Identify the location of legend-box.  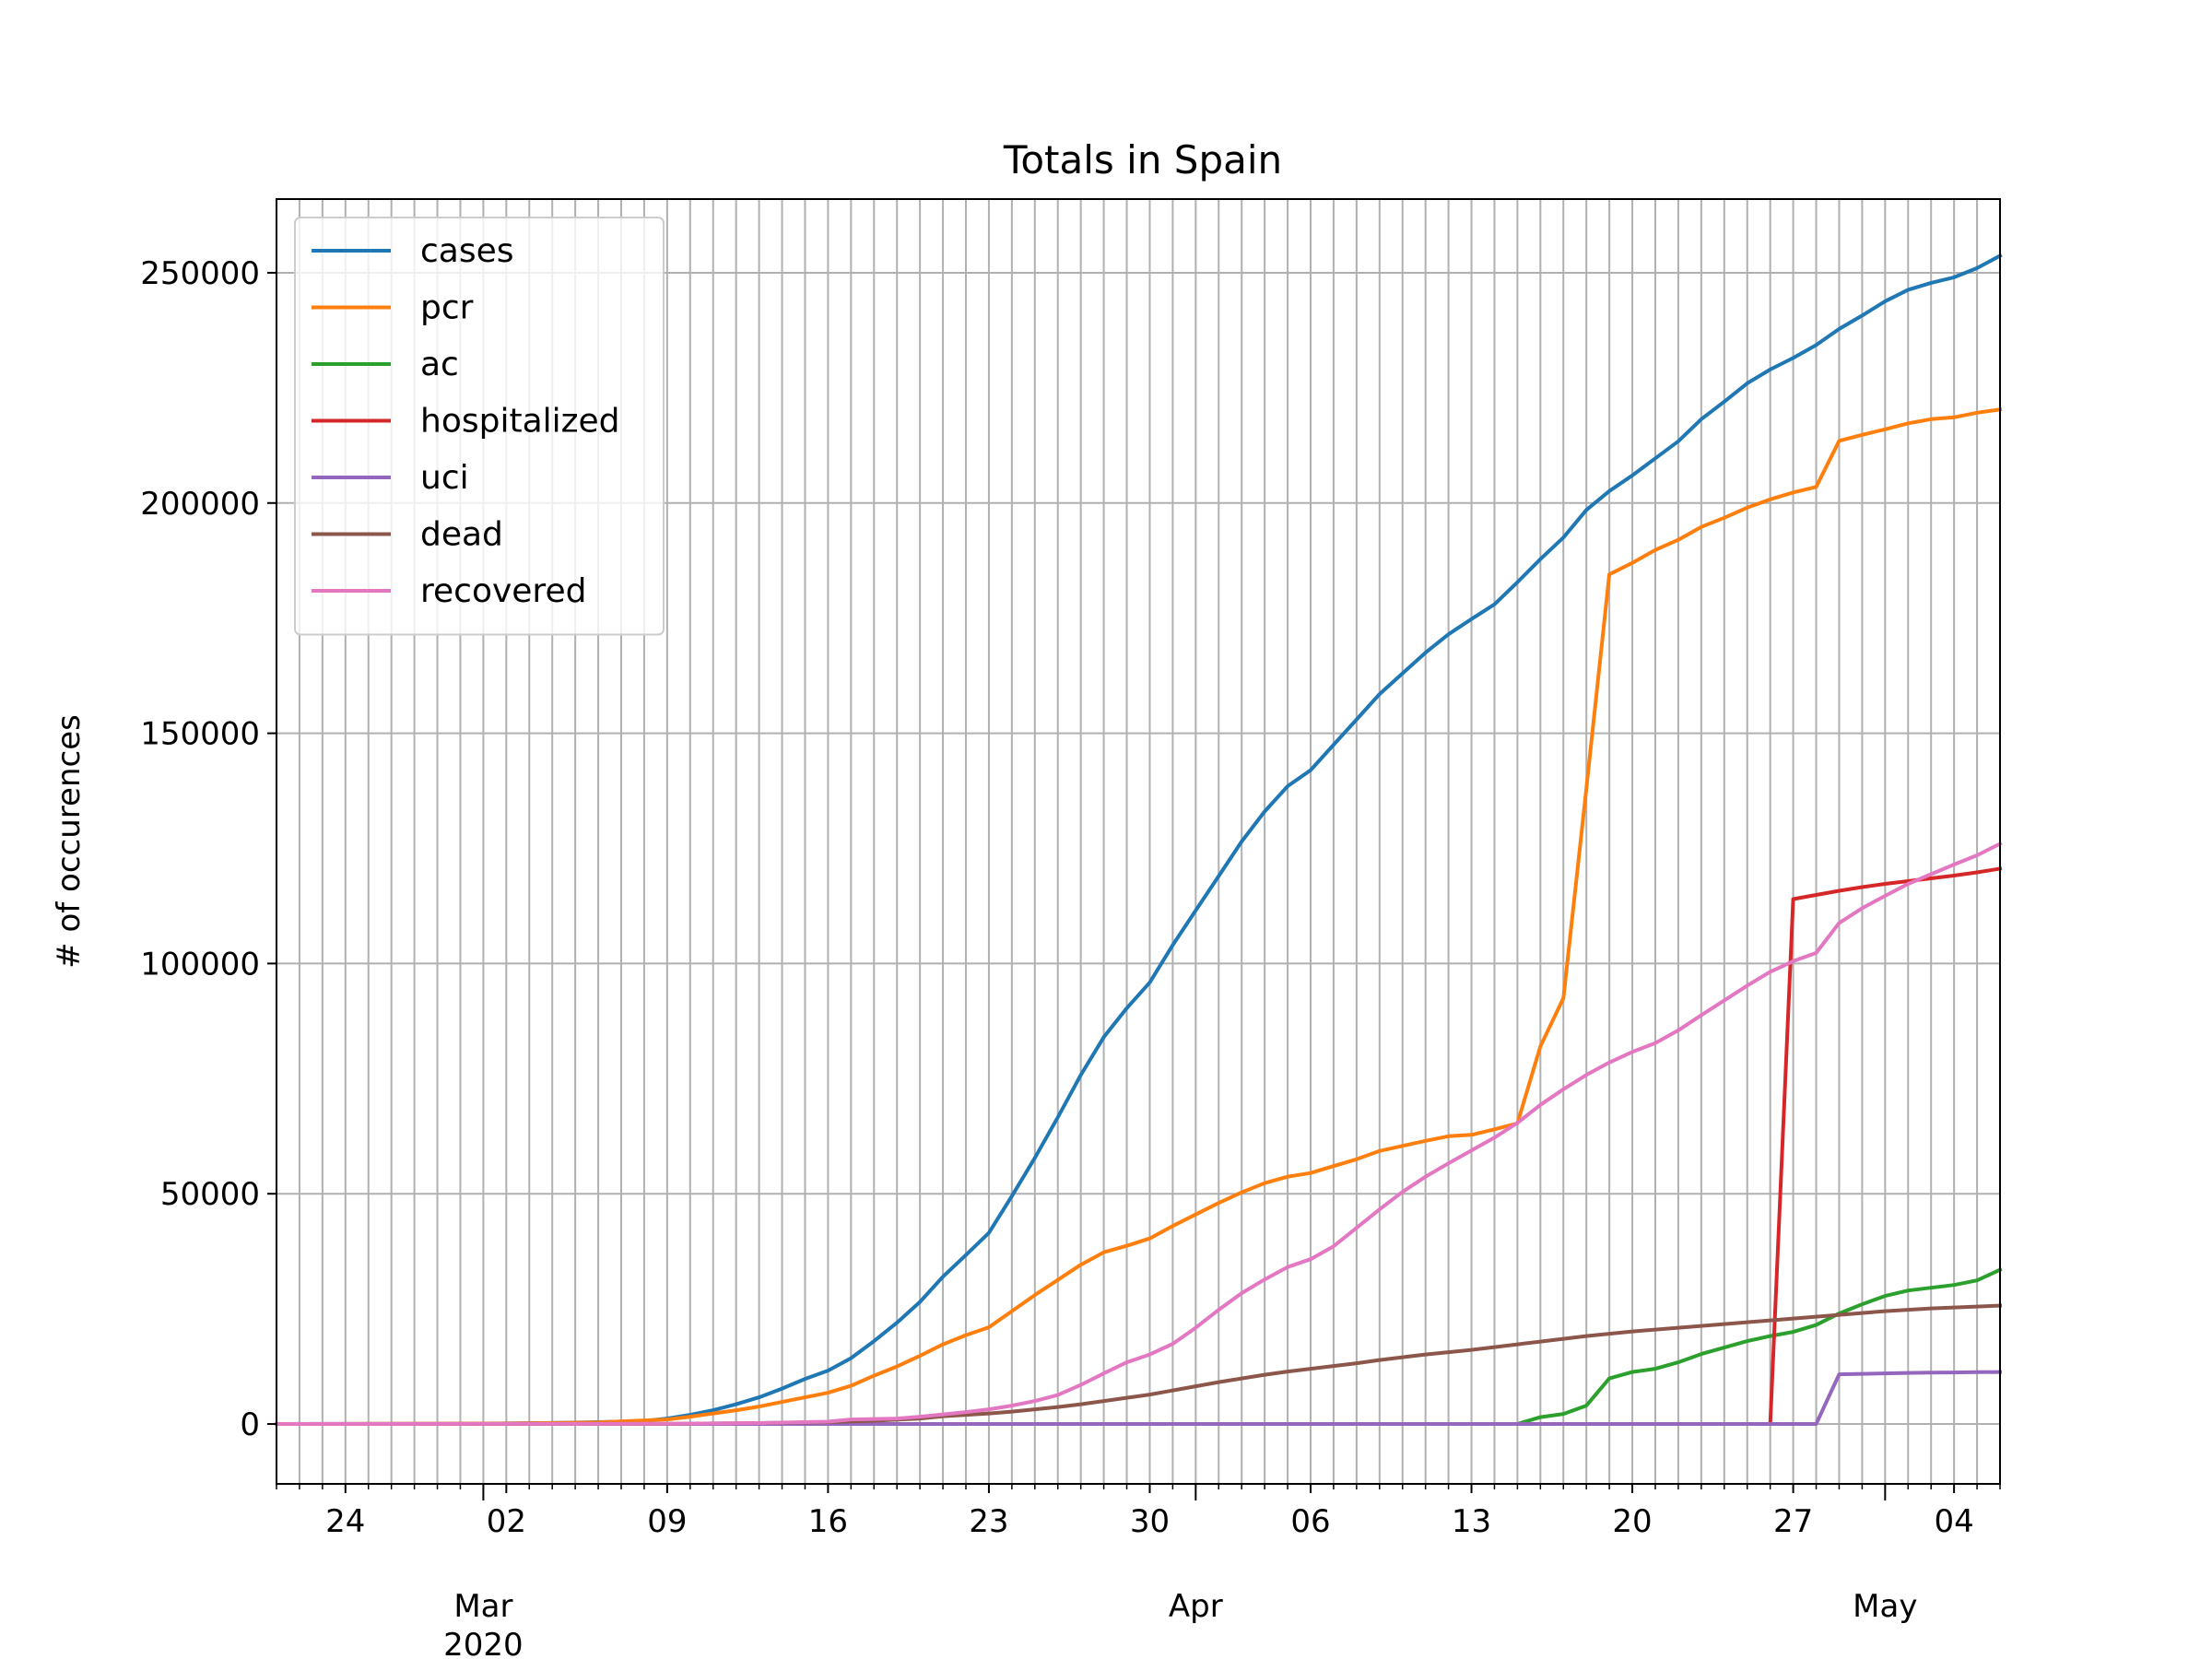
(479, 426).